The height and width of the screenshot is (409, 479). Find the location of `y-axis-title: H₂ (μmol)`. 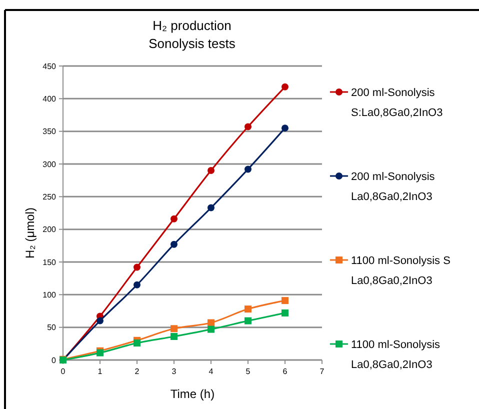

y-axis-title: H₂ (μmol) is located at coordinates (30, 233).